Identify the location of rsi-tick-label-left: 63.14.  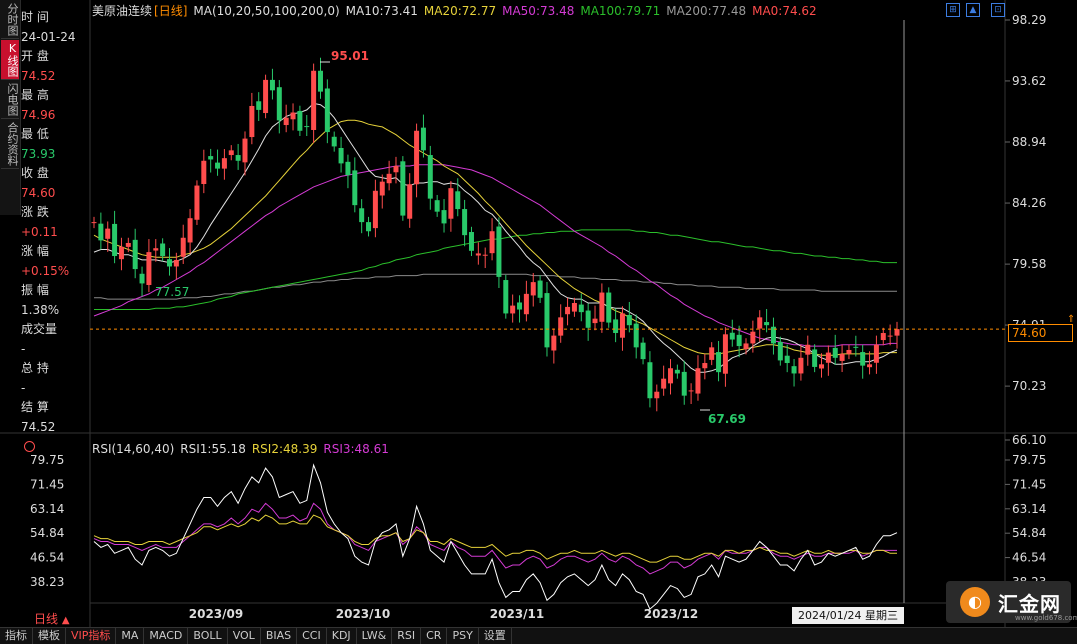
(47, 509).